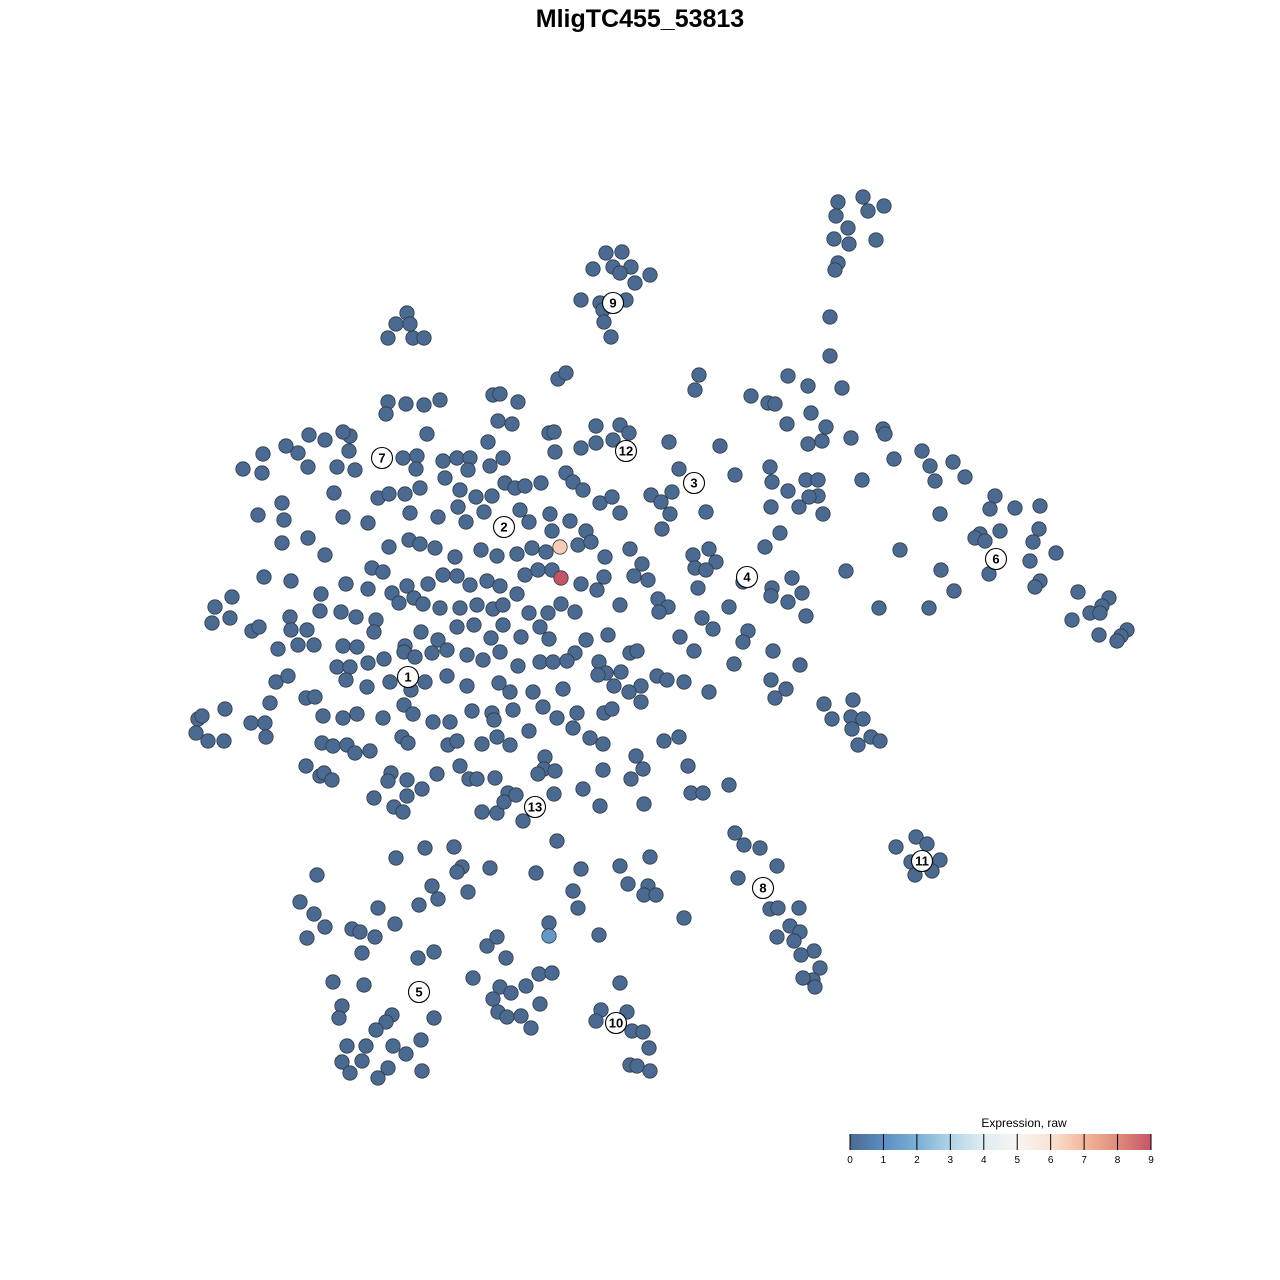 This screenshot has height=1280, width=1280. Describe the element at coordinates (408, 677) in the screenshot. I see `cluster-label: 1` at that location.